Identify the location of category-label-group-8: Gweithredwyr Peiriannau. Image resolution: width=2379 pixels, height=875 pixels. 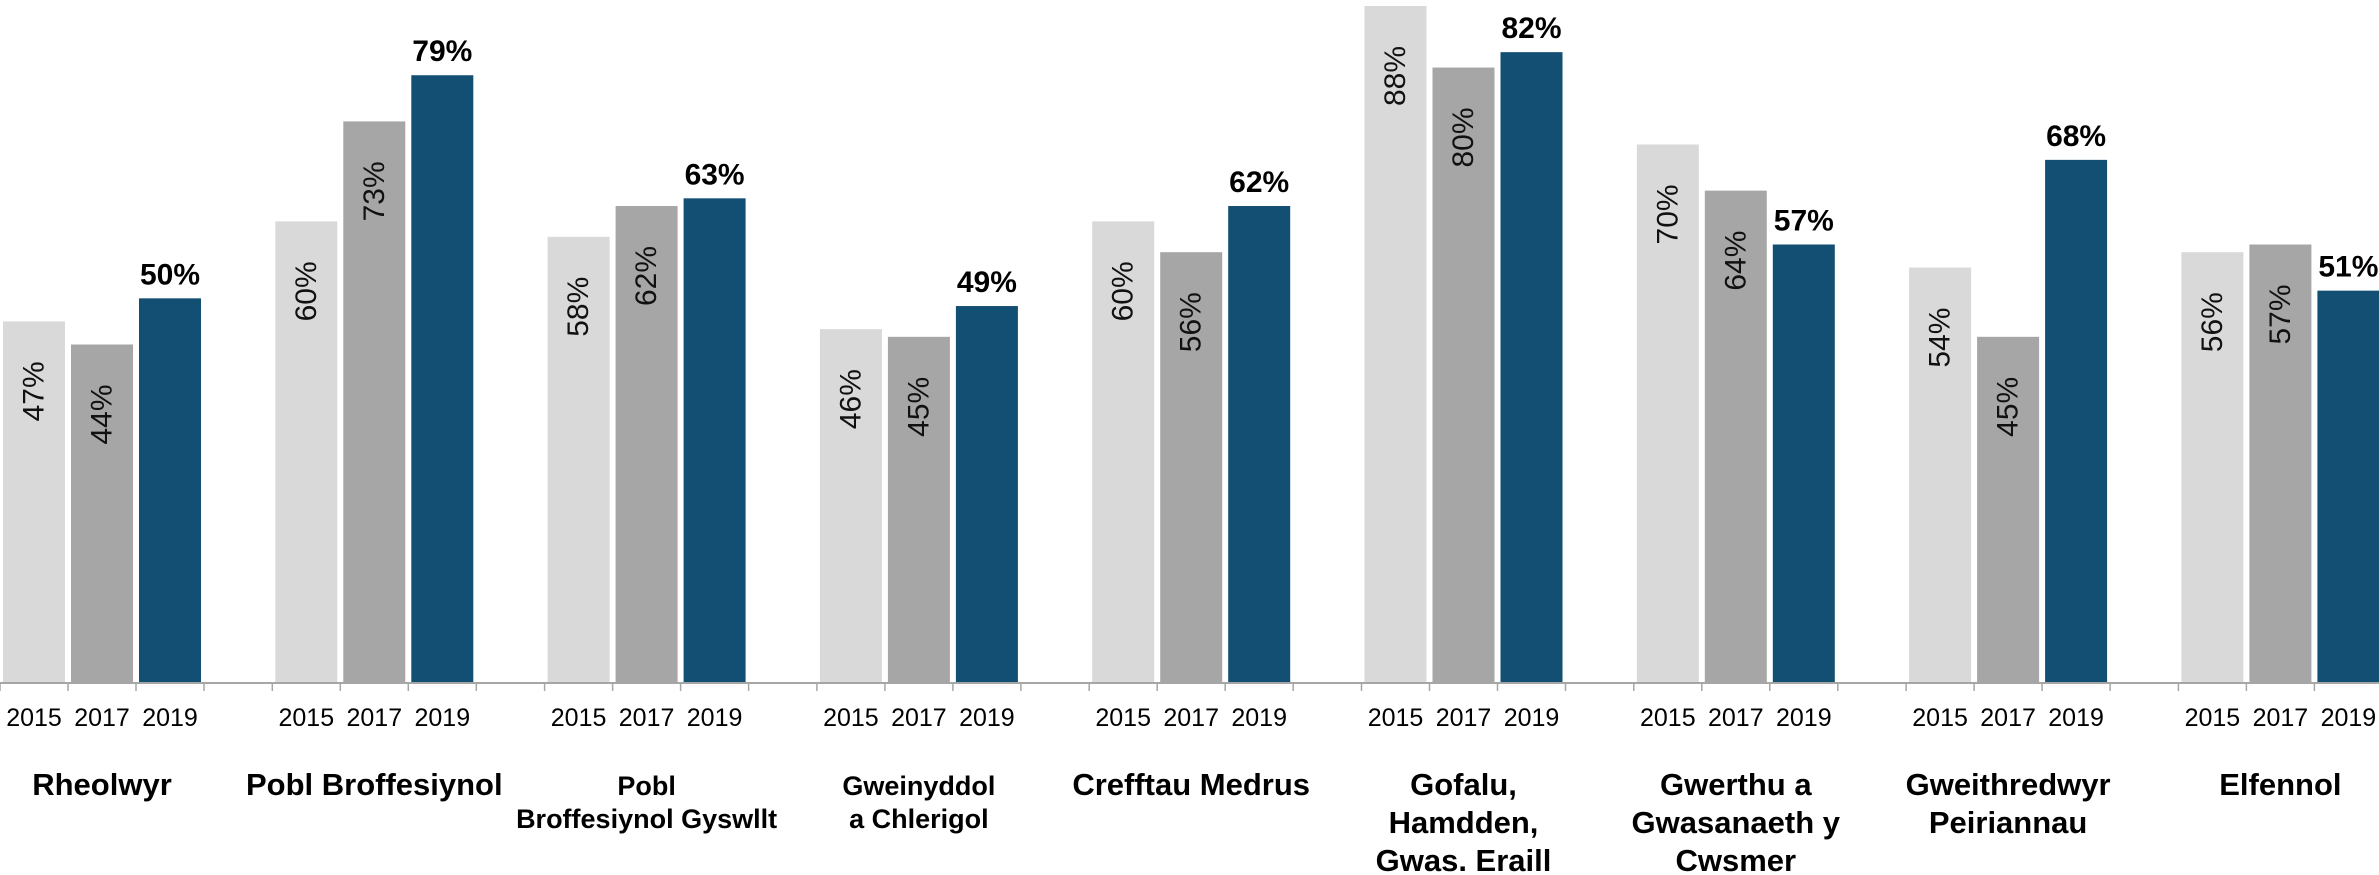
(2008, 803).